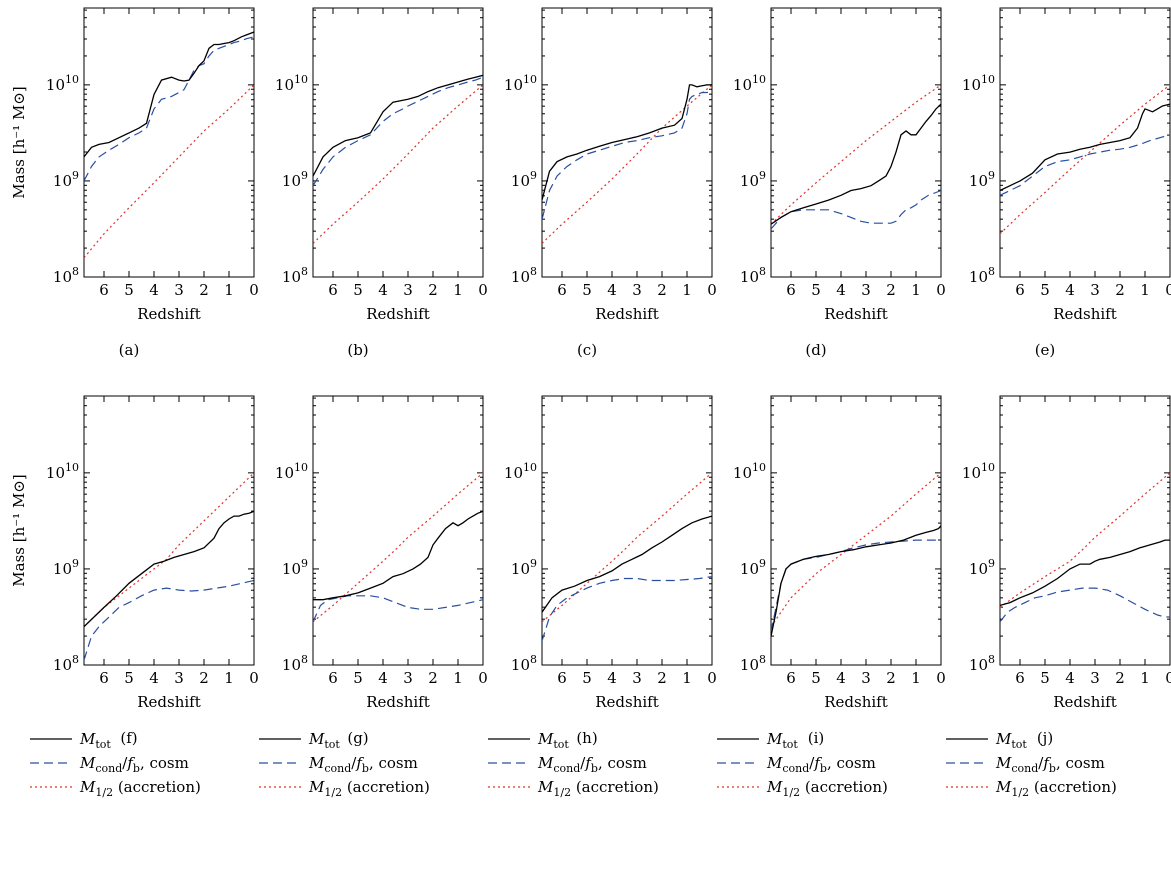  What do you see at coordinates (357, 350) in the screenshot?
I see `panel-label: (b)` at bounding box center [357, 350].